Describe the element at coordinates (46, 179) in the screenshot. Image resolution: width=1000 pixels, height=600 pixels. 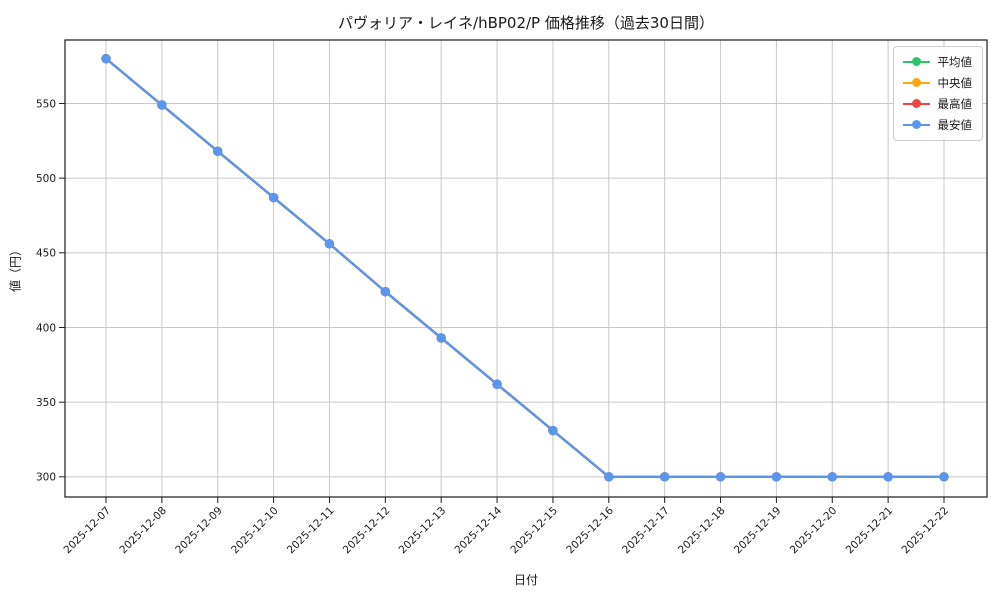
I see `y-tick-label: 500` at that location.